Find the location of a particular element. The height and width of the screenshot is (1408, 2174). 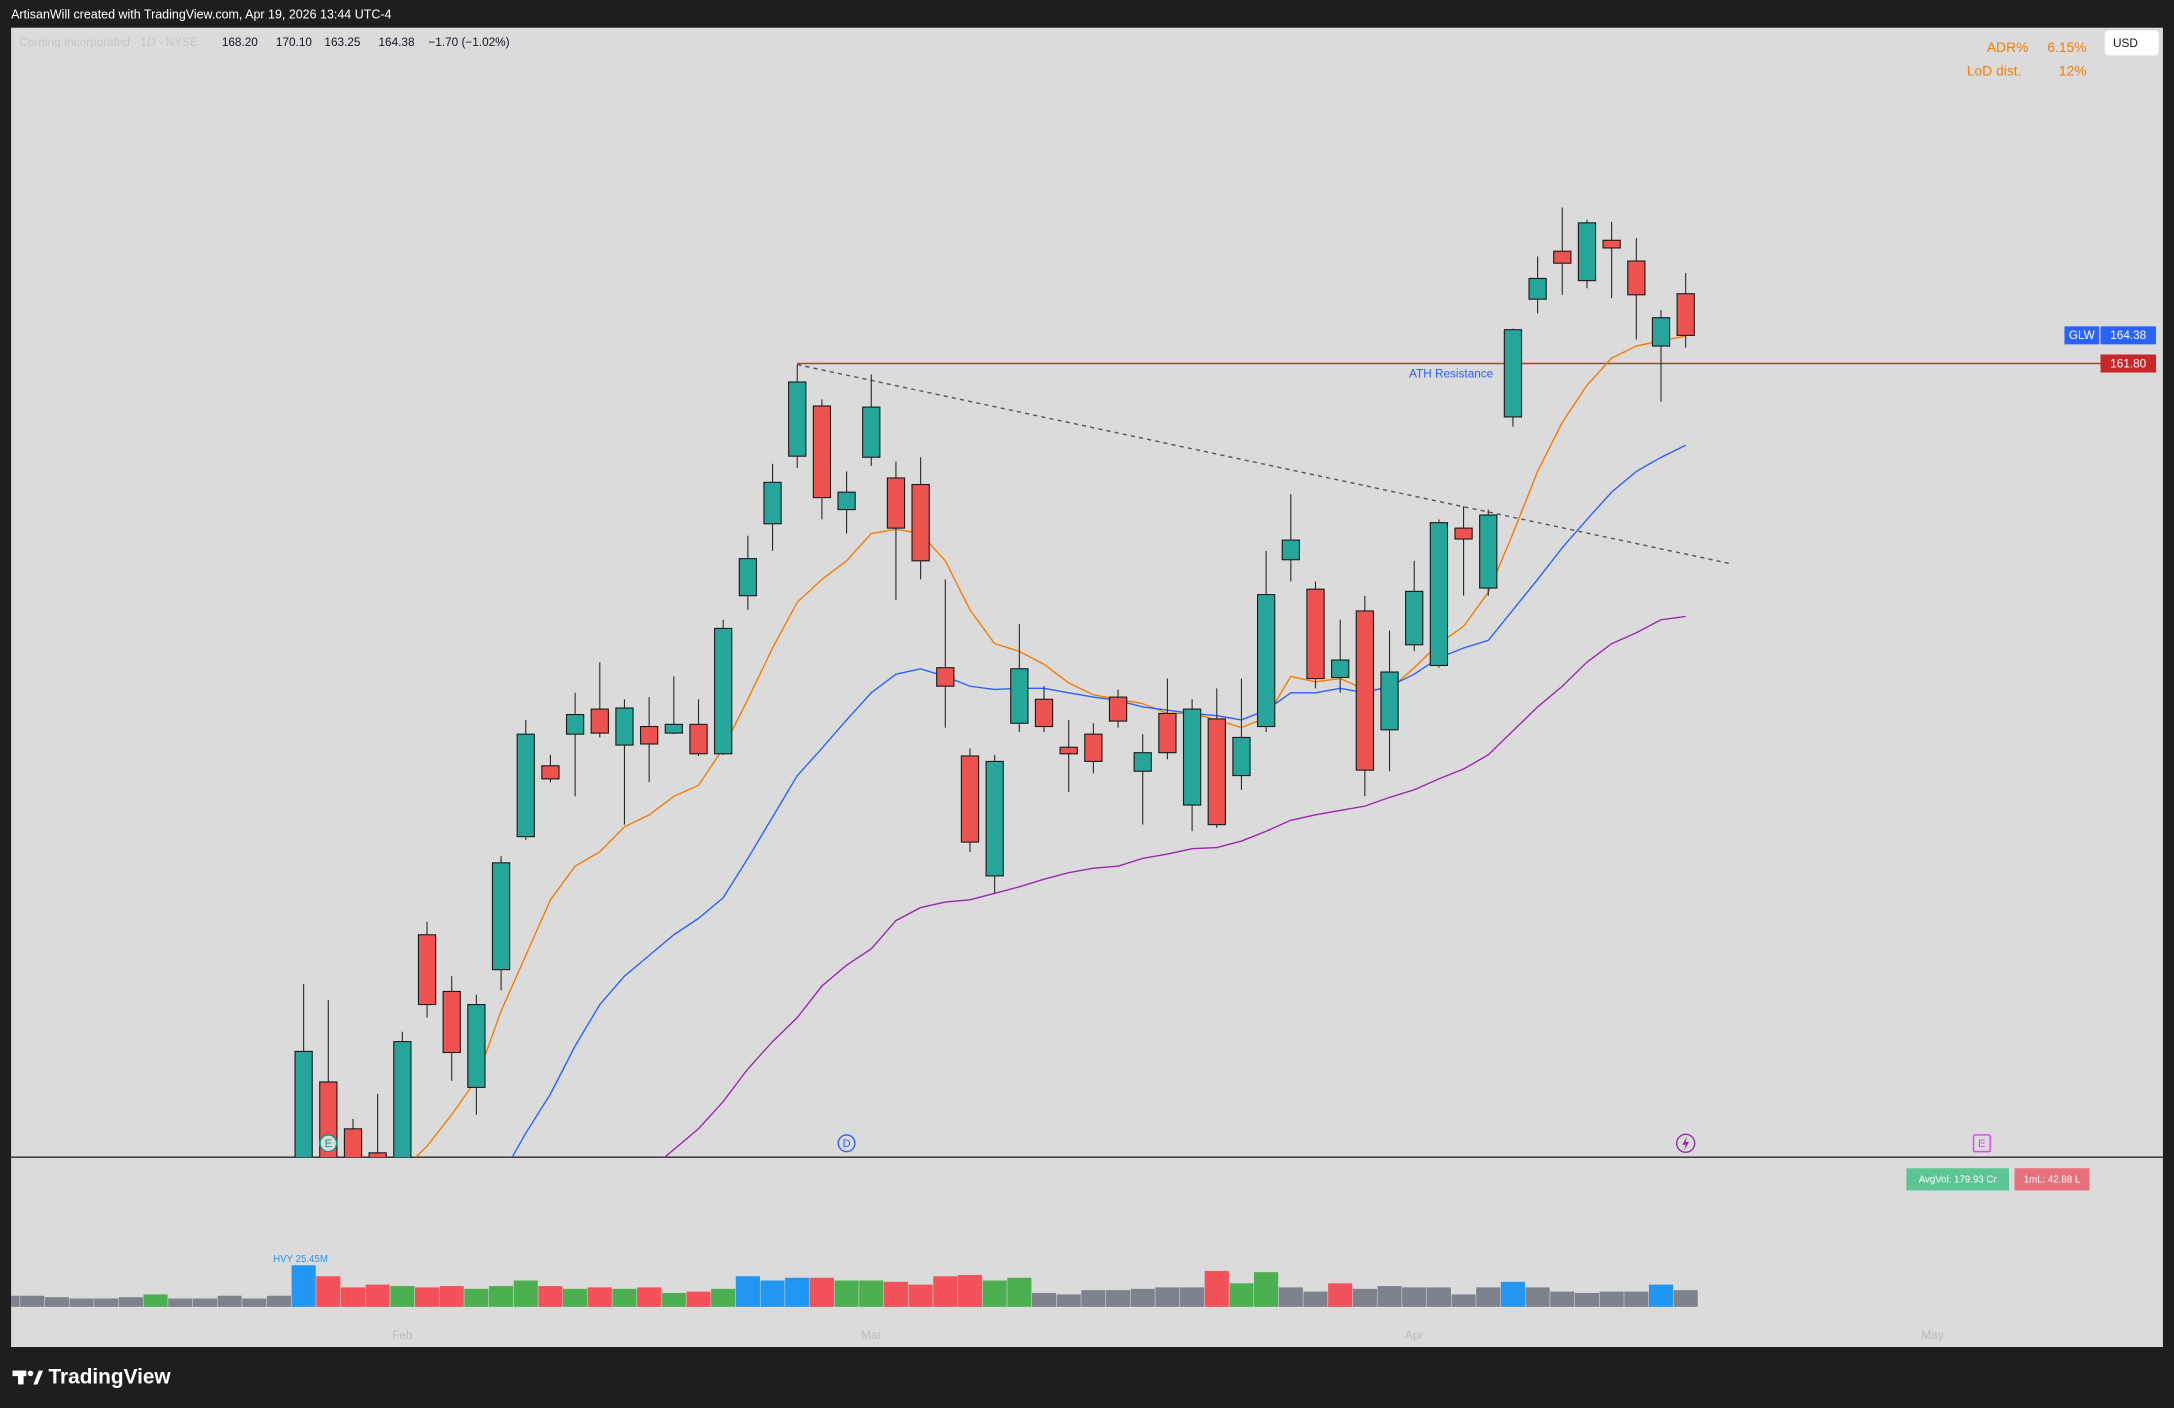

last-price-box is located at coordinates (2128, 335).